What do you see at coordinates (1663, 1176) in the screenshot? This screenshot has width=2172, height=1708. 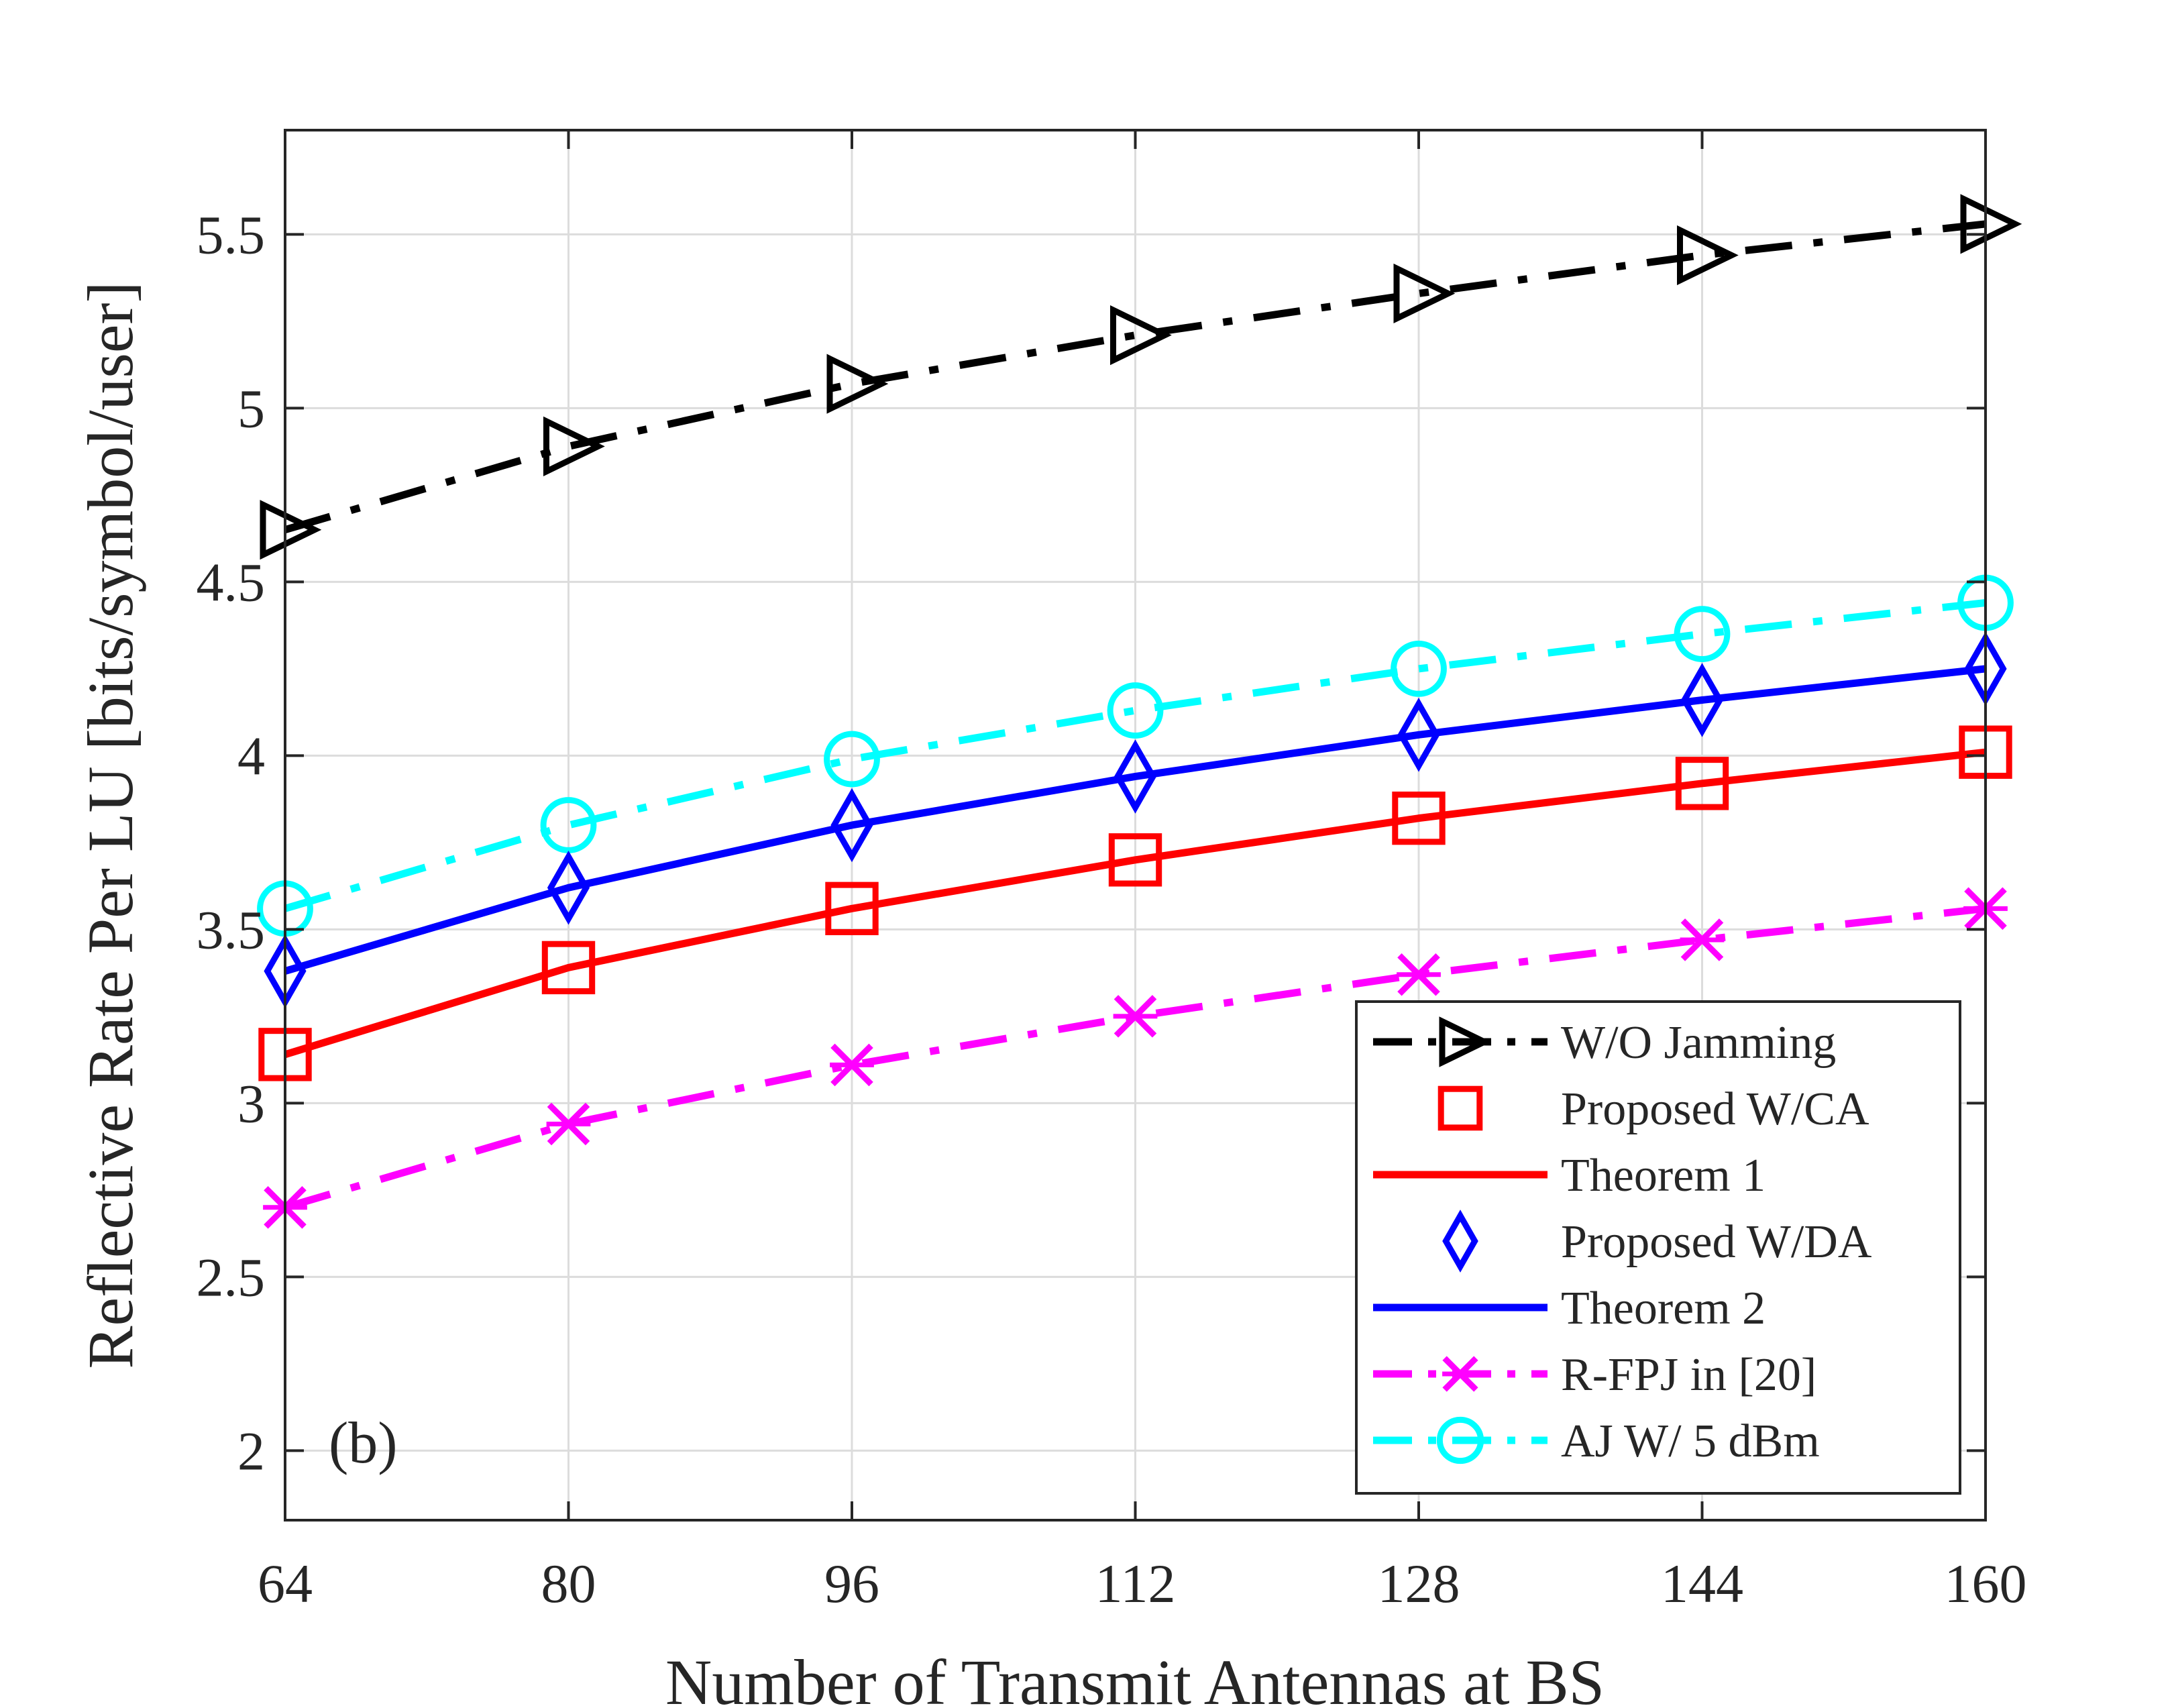 I see `legend-label: Theorem 1` at bounding box center [1663, 1176].